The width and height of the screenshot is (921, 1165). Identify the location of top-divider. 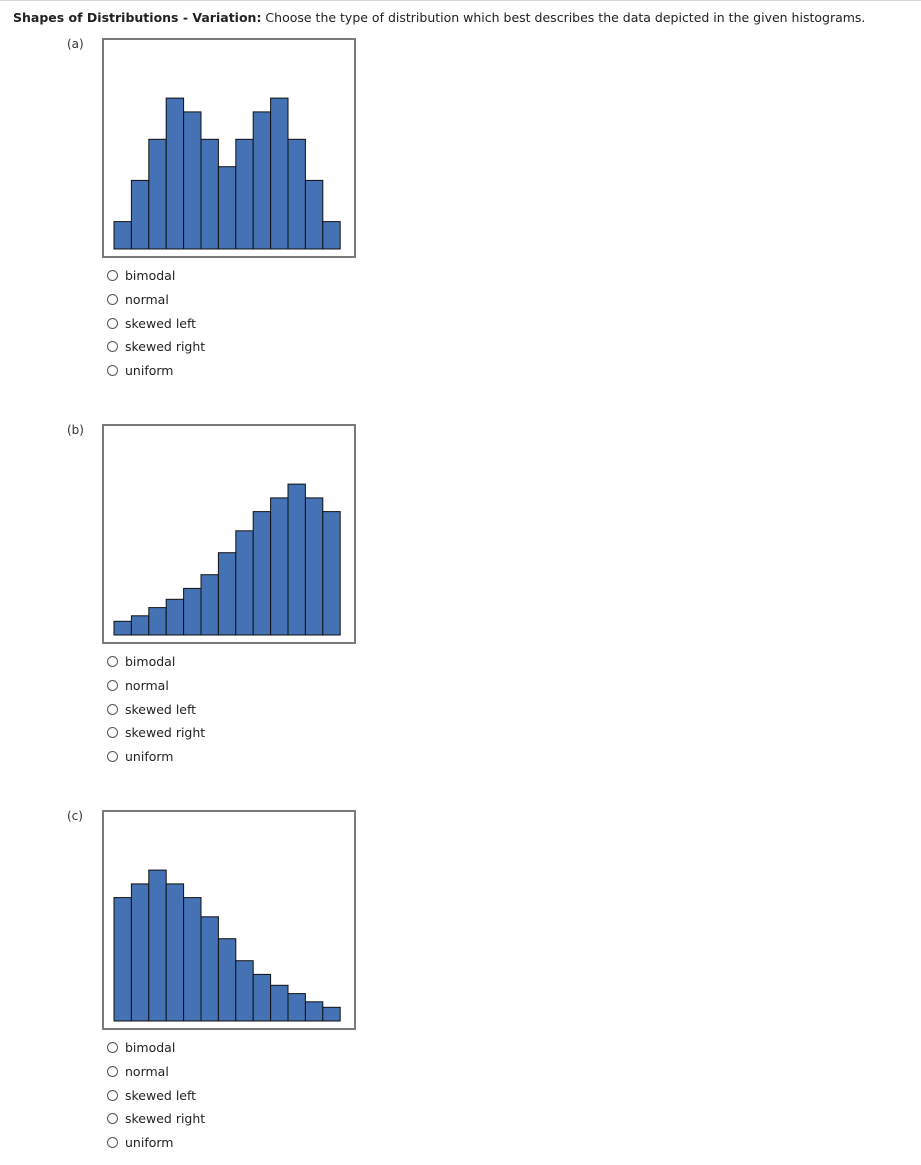
(460, 0).